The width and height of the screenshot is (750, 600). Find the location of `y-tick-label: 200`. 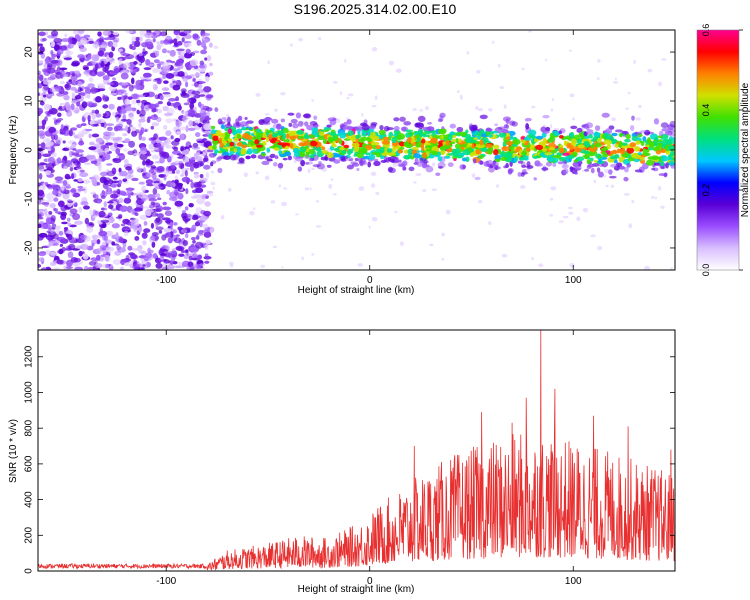

y-tick-label: 200 is located at coordinates (29, 535).